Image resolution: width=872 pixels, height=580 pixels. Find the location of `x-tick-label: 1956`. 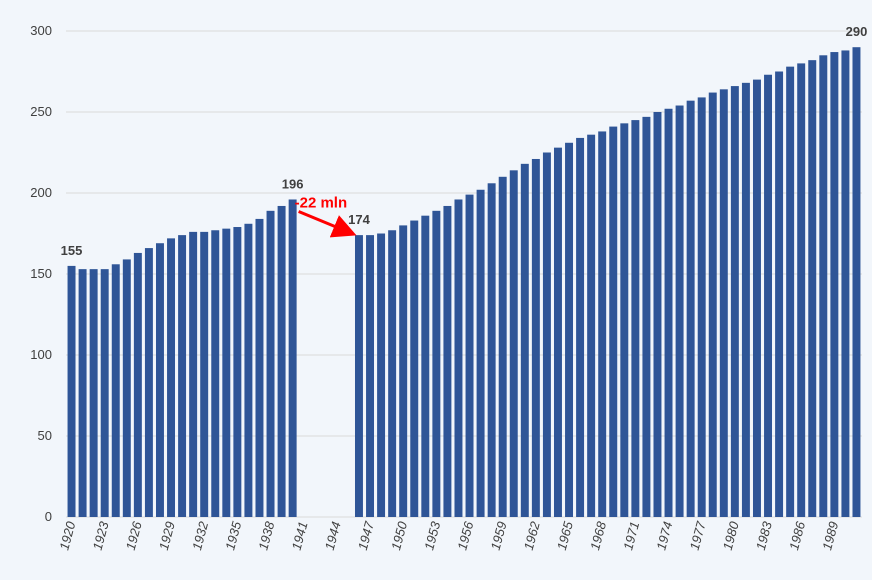

x-tick-label: 1956 is located at coordinates (465, 535).